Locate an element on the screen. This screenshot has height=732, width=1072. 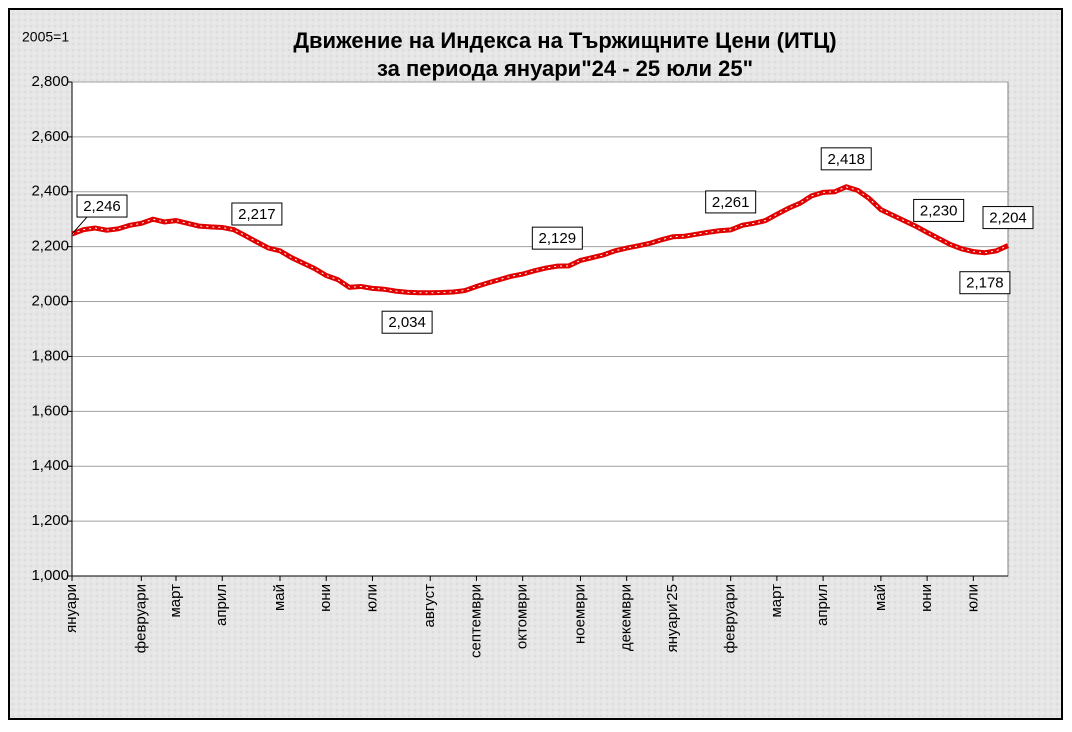
y-tick-label: 2,200 is located at coordinates (50, 246).